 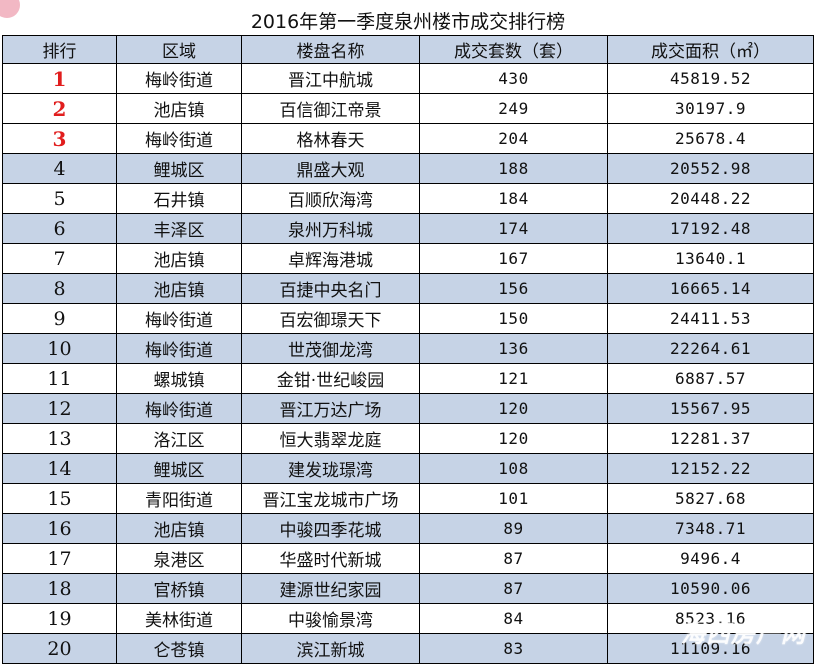 I want to click on table-row: 12 梅岭街道 晋江万达广场 120 15567.95, so click(x=408, y=408).